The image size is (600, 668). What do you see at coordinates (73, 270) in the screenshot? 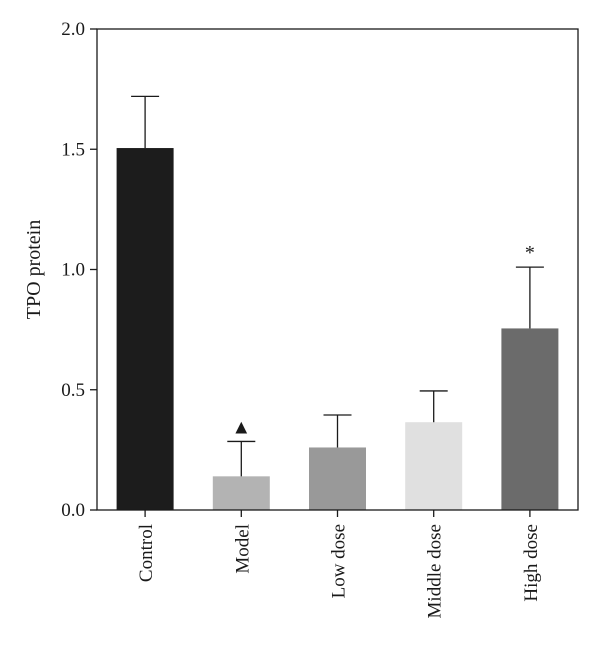
I see `y-tick-label: 1.0` at bounding box center [73, 270].